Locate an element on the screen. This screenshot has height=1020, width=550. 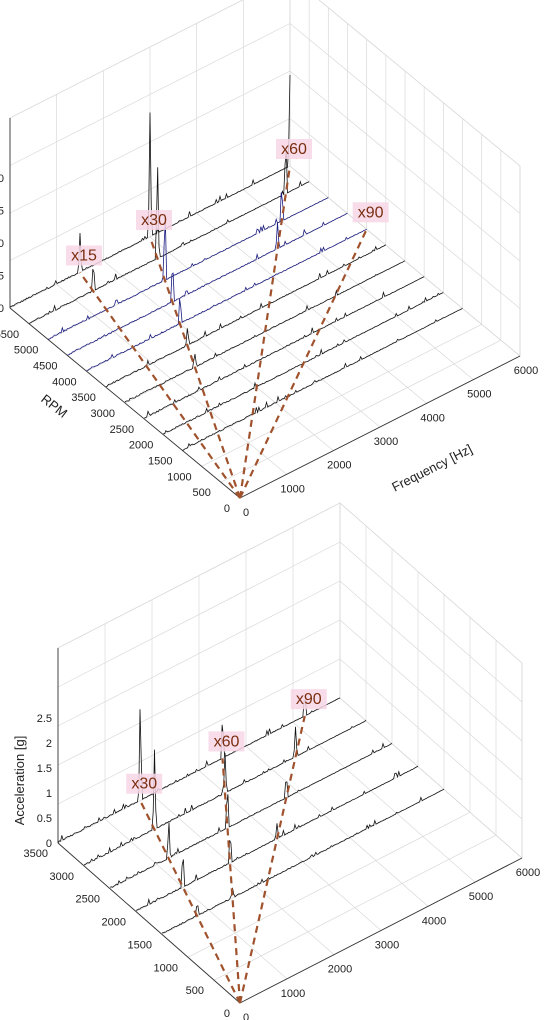
z-tick-label: 5 is located at coordinates (2, 277).